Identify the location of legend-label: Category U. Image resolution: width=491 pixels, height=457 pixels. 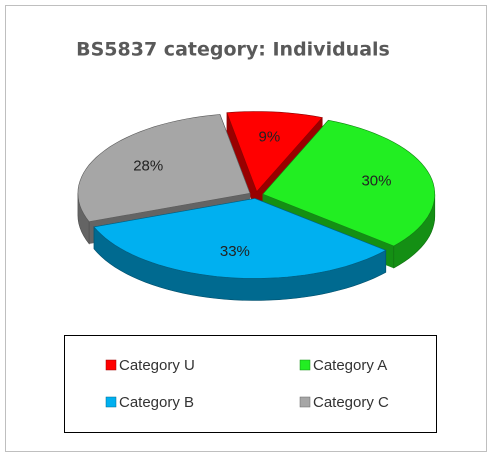
(157, 365).